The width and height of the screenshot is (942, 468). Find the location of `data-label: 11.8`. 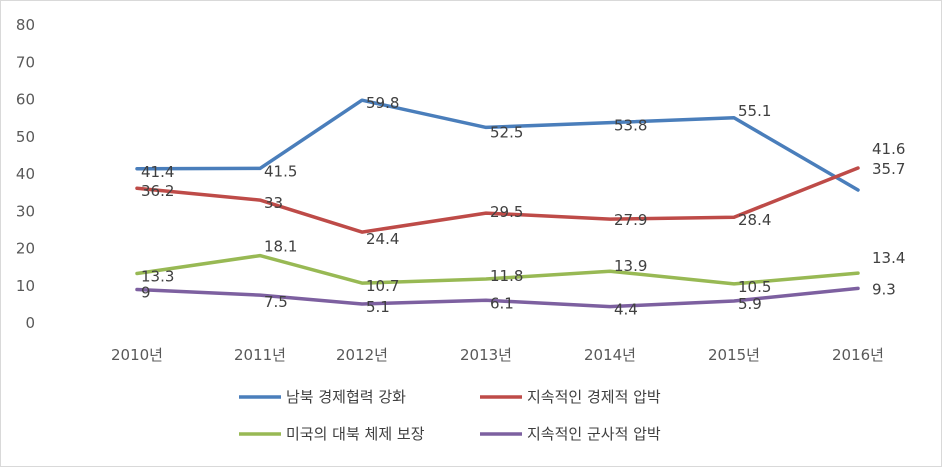

data-label: 11.8 is located at coordinates (506, 276).